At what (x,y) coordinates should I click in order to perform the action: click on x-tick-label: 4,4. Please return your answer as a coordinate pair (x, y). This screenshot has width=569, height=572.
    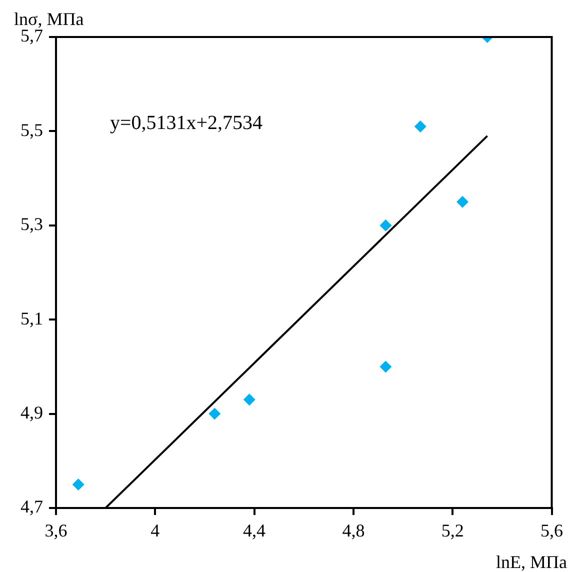
    Looking at the image, I should click on (254, 530).